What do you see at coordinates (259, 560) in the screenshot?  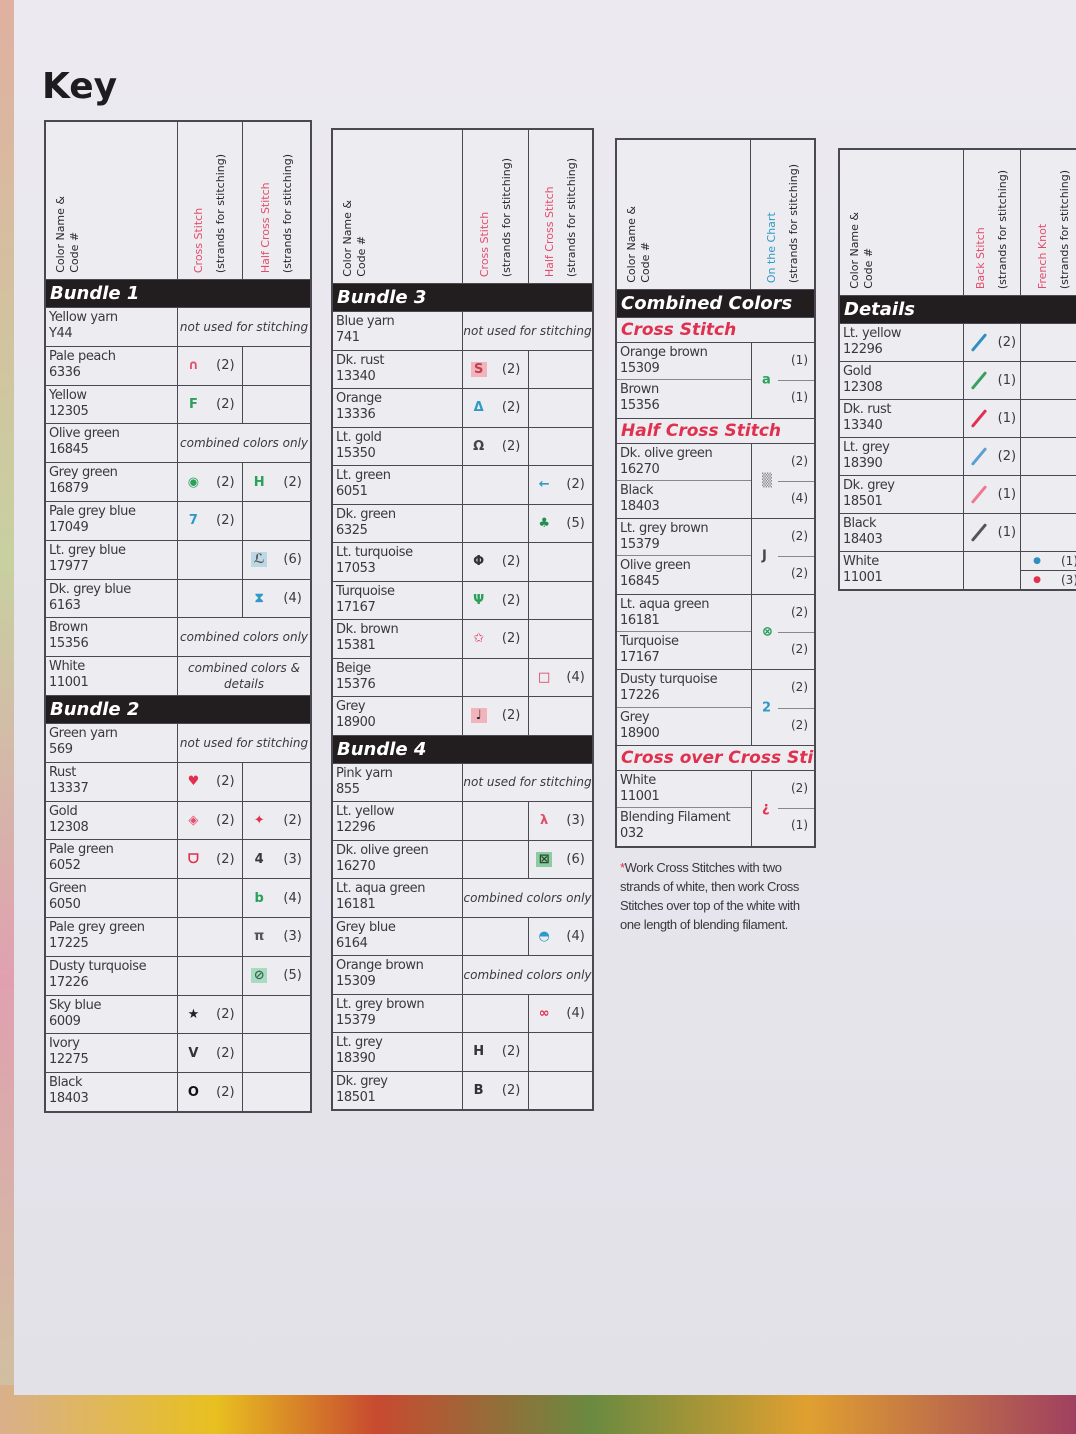 I see `symbol-icon: ℒ` at bounding box center [259, 560].